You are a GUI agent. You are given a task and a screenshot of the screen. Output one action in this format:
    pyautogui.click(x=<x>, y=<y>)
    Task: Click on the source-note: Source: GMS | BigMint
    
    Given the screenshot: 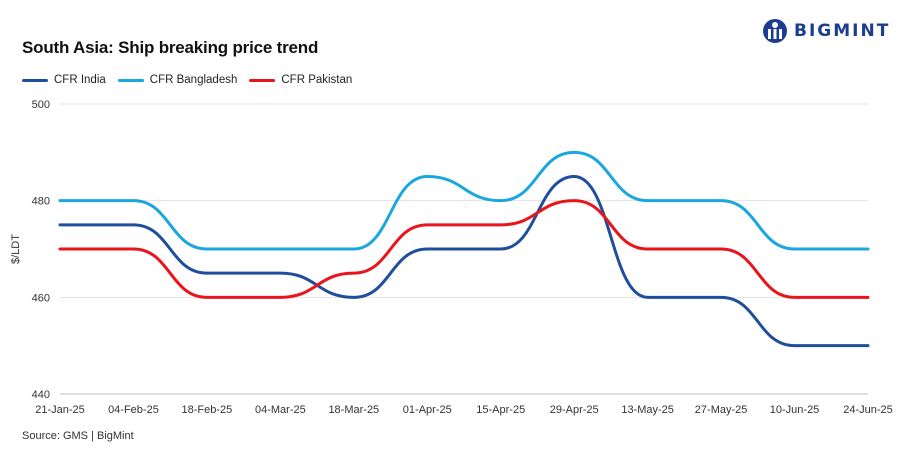 What is the action you would take?
    pyautogui.click(x=78, y=436)
    